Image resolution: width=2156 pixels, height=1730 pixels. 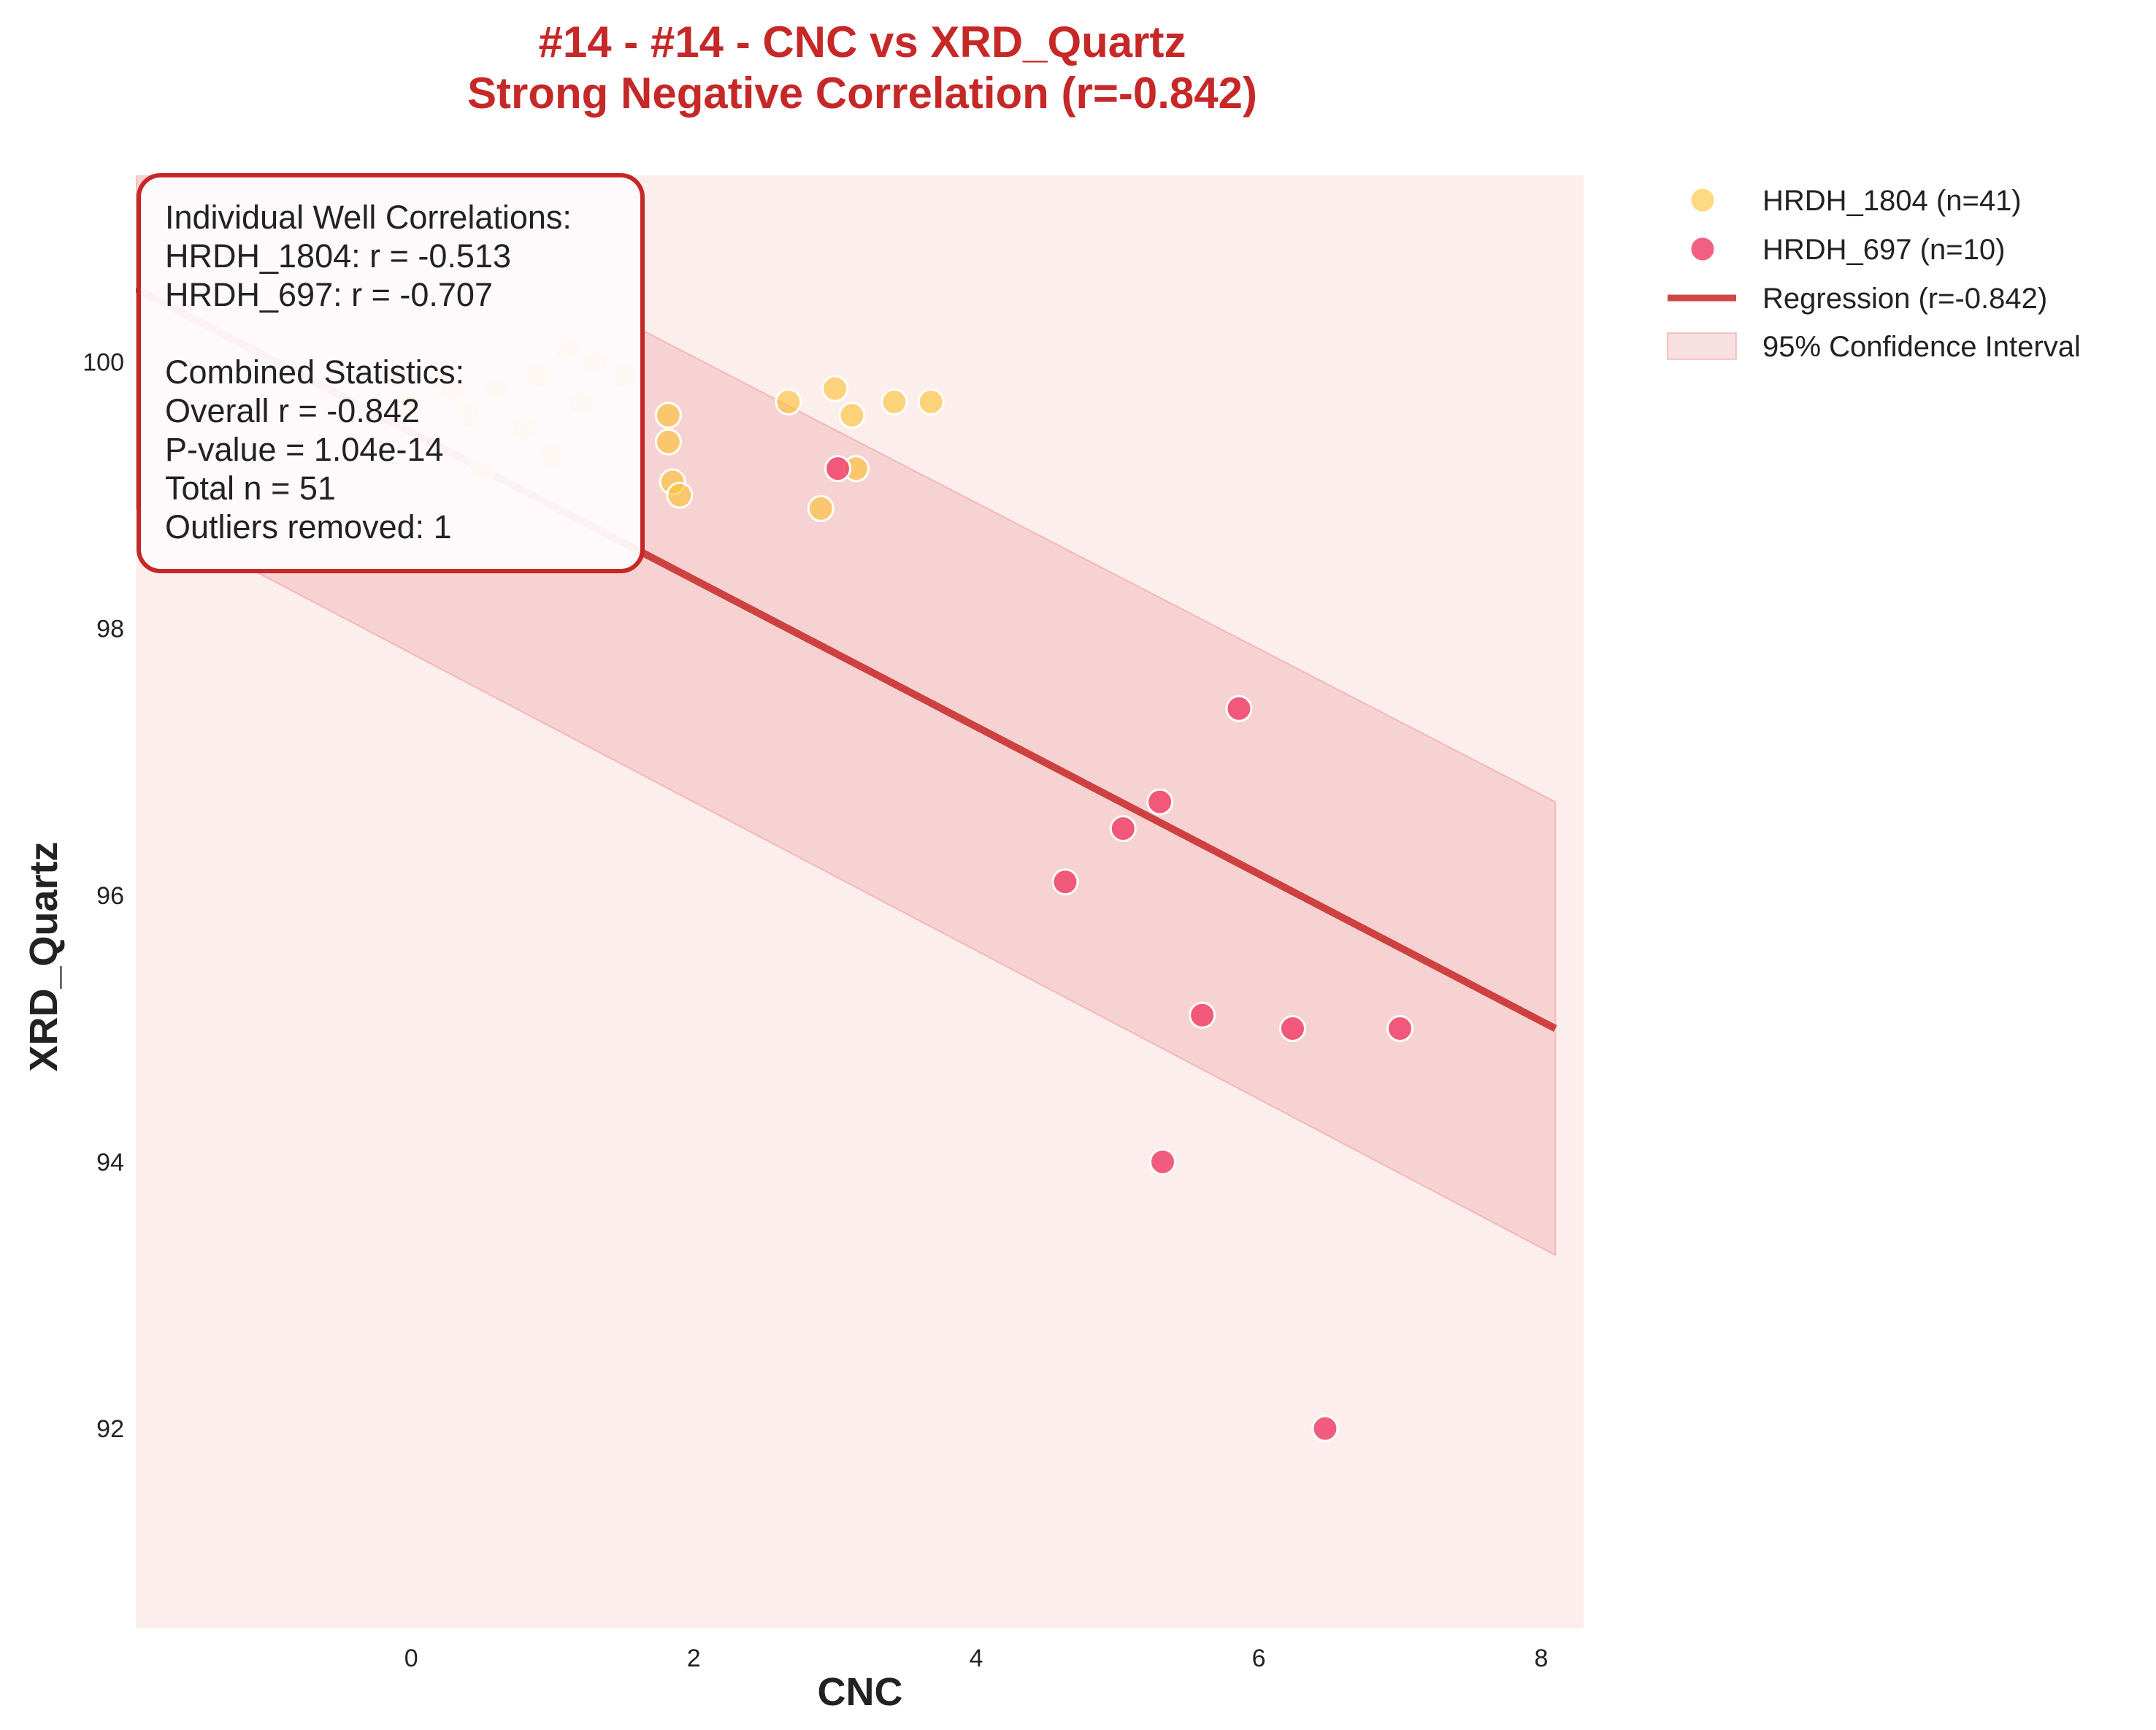 What do you see at coordinates (308, 527) in the screenshot?
I see `stats-line-outliers: Outliers removed: 1` at bounding box center [308, 527].